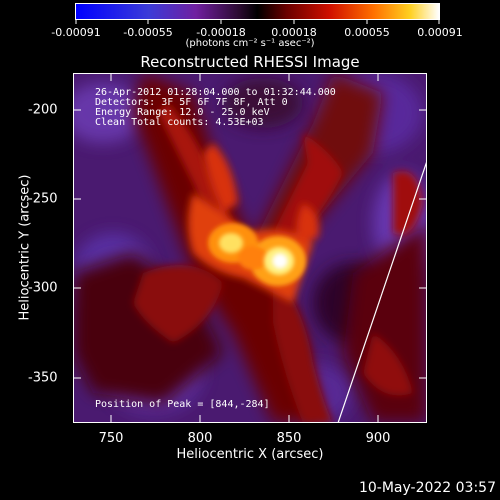 Image resolution: width=500 pixels, height=500 pixels. I want to click on info-time-range: 26-Apr-2012 01:28:04.000 to 01:32:44.000, so click(215, 92).